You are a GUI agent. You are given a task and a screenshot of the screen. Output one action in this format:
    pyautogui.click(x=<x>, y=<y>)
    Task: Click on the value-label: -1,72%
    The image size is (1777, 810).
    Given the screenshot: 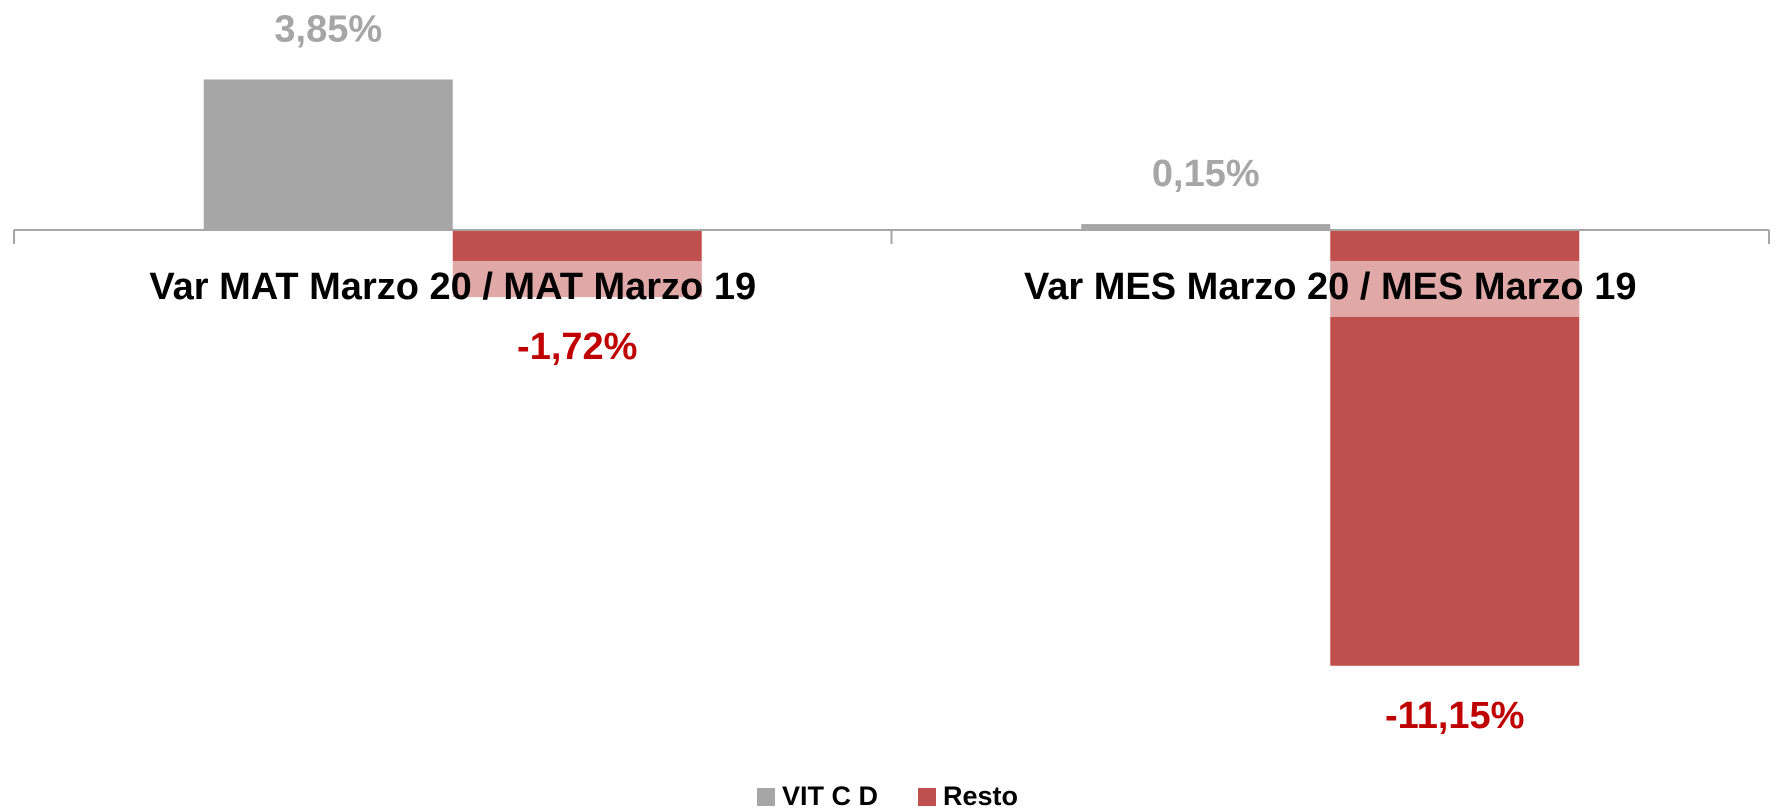 What is the action you would take?
    pyautogui.click(x=577, y=347)
    